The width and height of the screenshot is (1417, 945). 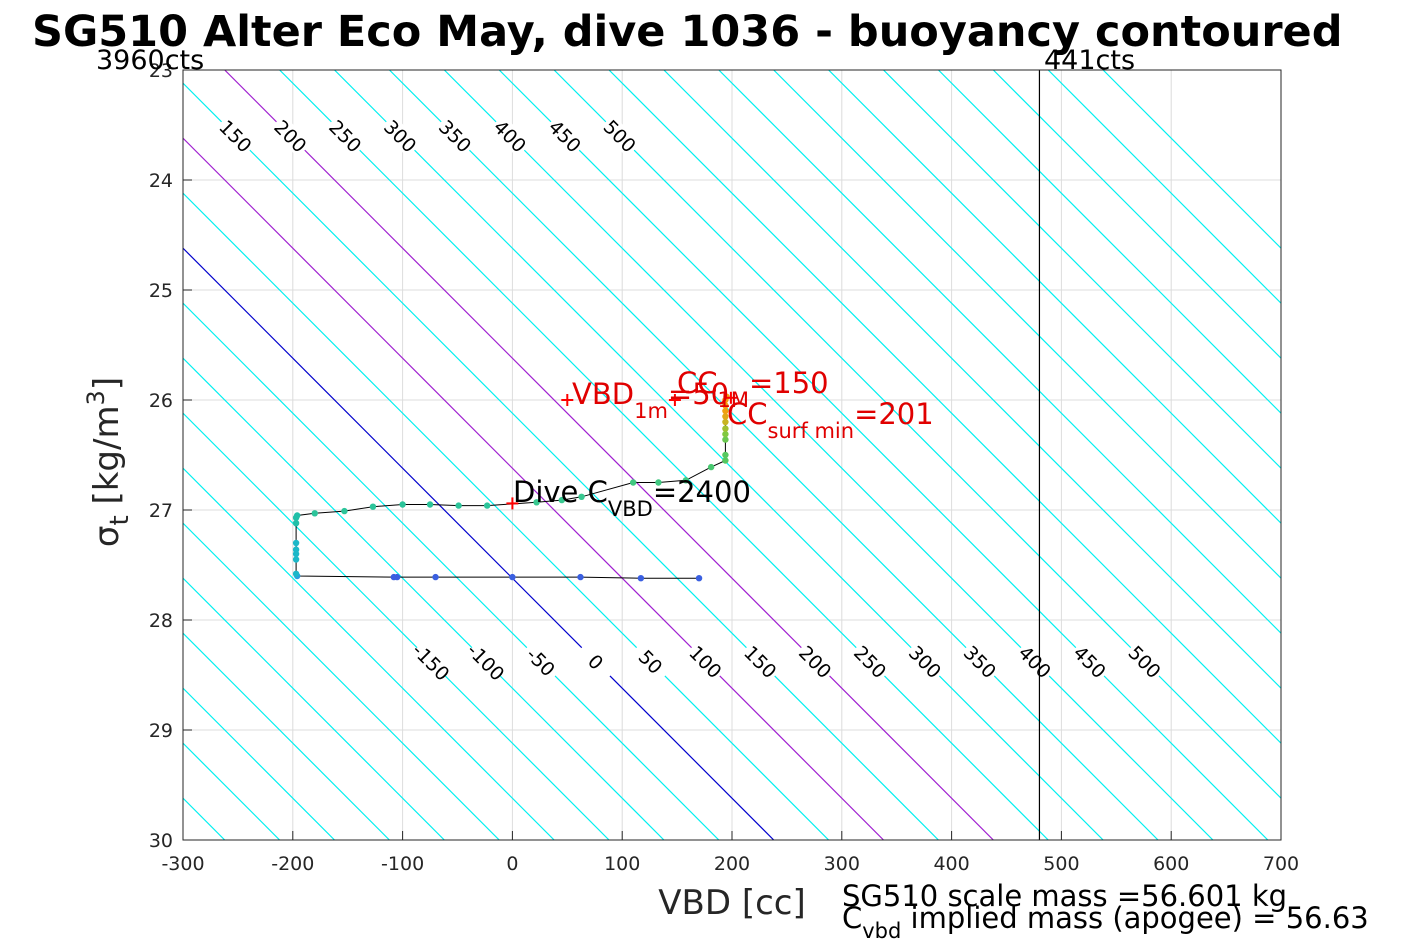 I want to click on cc-surf-annotation: CCsurf min=201, so click(x=830, y=420).